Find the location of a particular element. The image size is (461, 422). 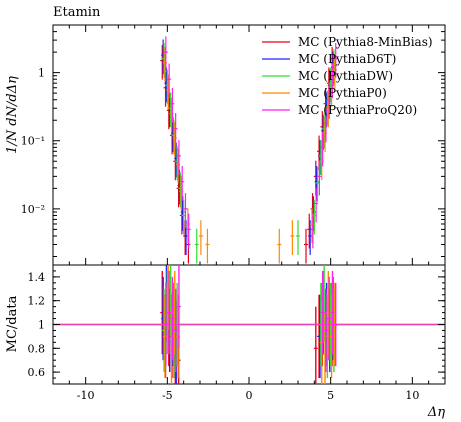

svg-text: MC (PythiaP0) is located at coordinates (342, 93).